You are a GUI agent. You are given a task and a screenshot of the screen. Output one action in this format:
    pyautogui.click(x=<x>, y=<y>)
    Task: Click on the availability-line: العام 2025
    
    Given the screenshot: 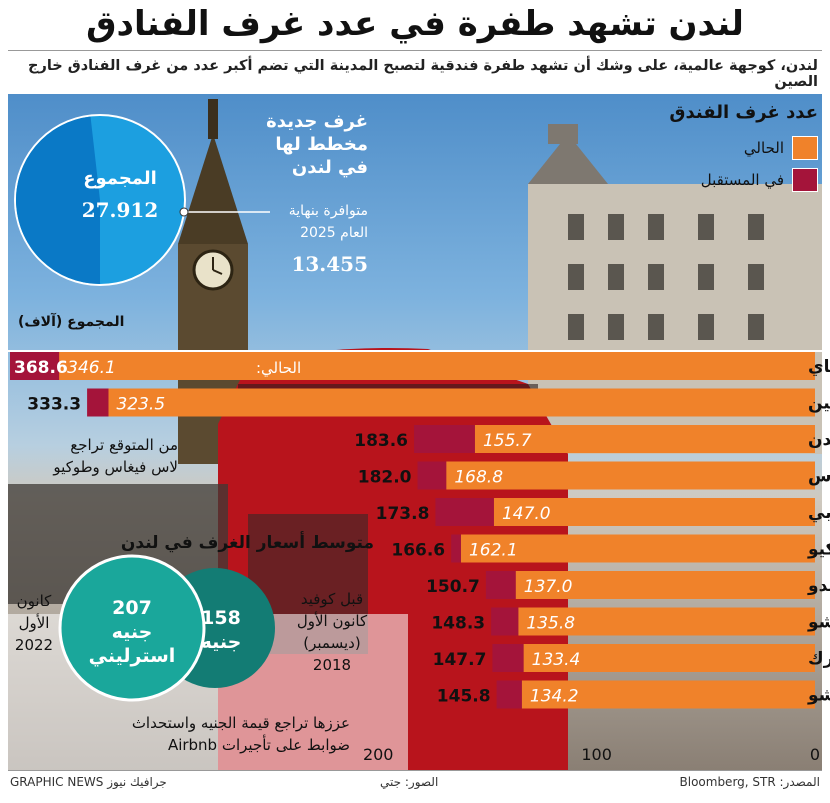 What is the action you would take?
    pyautogui.click(x=334, y=233)
    